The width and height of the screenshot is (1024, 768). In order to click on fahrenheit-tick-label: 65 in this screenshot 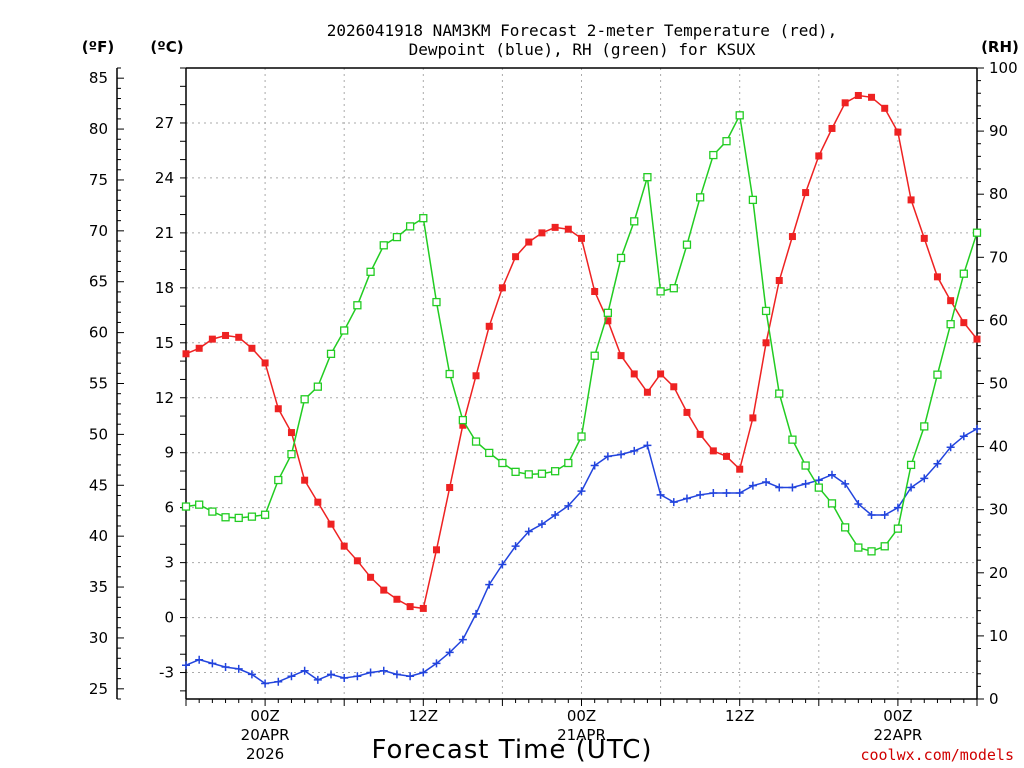, I will do `click(98, 282)`.